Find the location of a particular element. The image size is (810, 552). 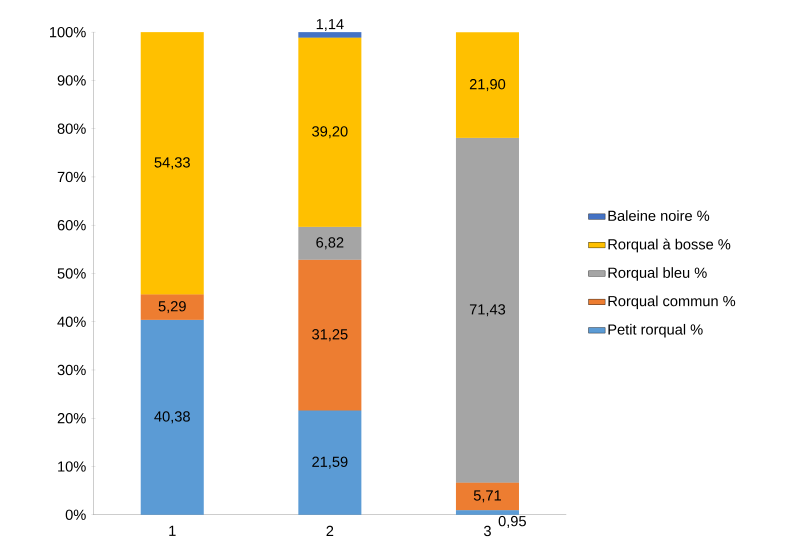

y-tick-label: 20% is located at coordinates (72, 418).